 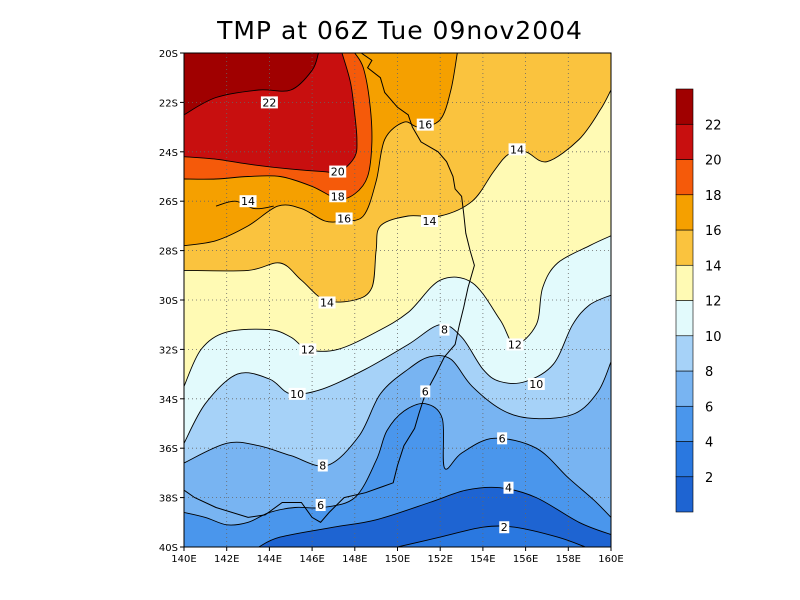 What do you see at coordinates (713, 266) in the screenshot?
I see `colorbar-label: 14` at bounding box center [713, 266].